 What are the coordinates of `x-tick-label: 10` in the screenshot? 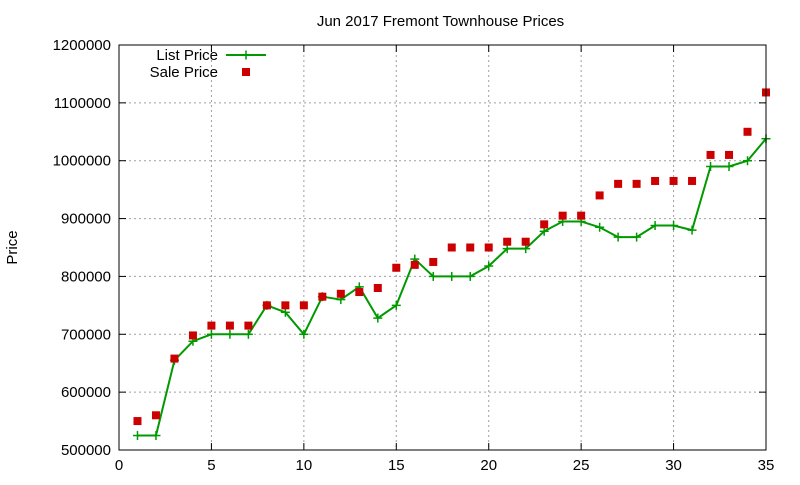 It's located at (304, 465).